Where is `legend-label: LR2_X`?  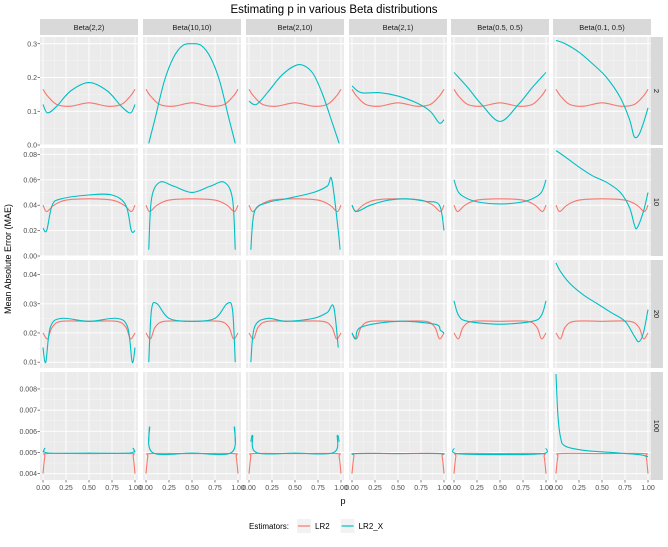 legend-label: LR2_X is located at coordinates (371, 526).